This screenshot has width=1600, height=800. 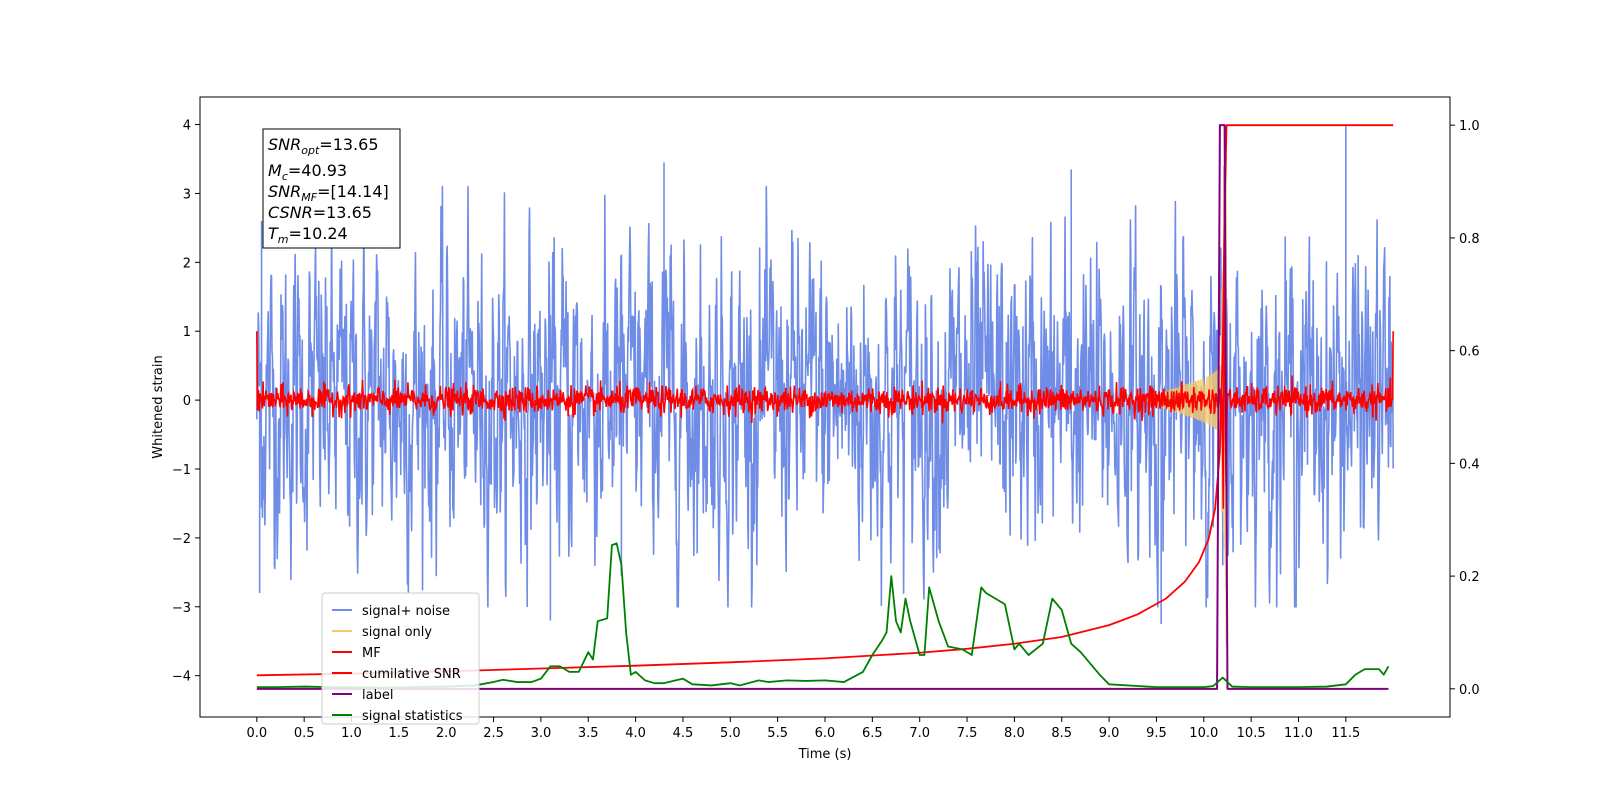 I want to click on y2-tick-label: 0.8, so click(x=1469, y=239).